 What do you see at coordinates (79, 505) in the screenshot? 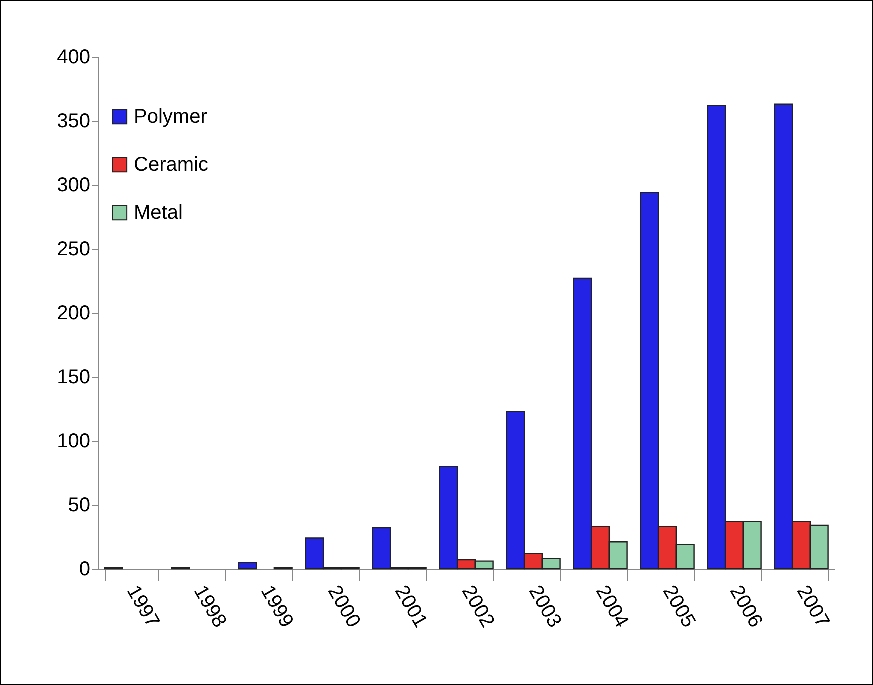
I see `y-tick-label: 50` at bounding box center [79, 505].